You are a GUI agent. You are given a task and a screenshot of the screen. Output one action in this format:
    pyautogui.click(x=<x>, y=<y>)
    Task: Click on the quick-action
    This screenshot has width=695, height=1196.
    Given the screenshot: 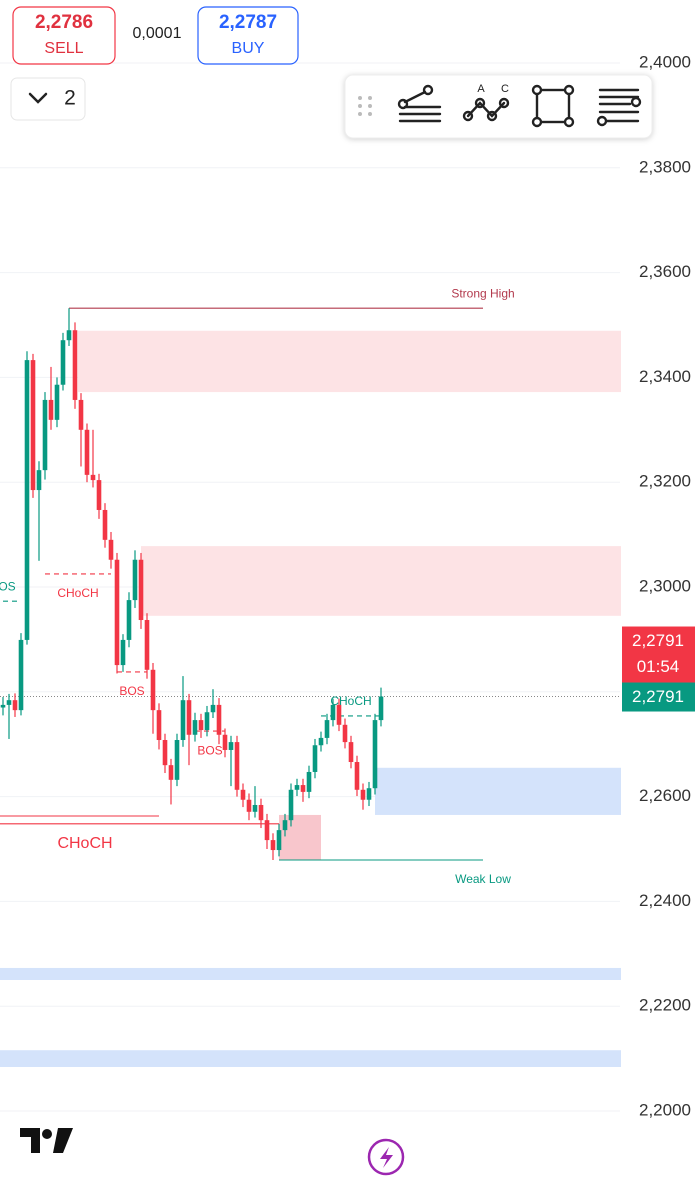 What is the action you would take?
    pyautogui.click(x=386, y=1157)
    